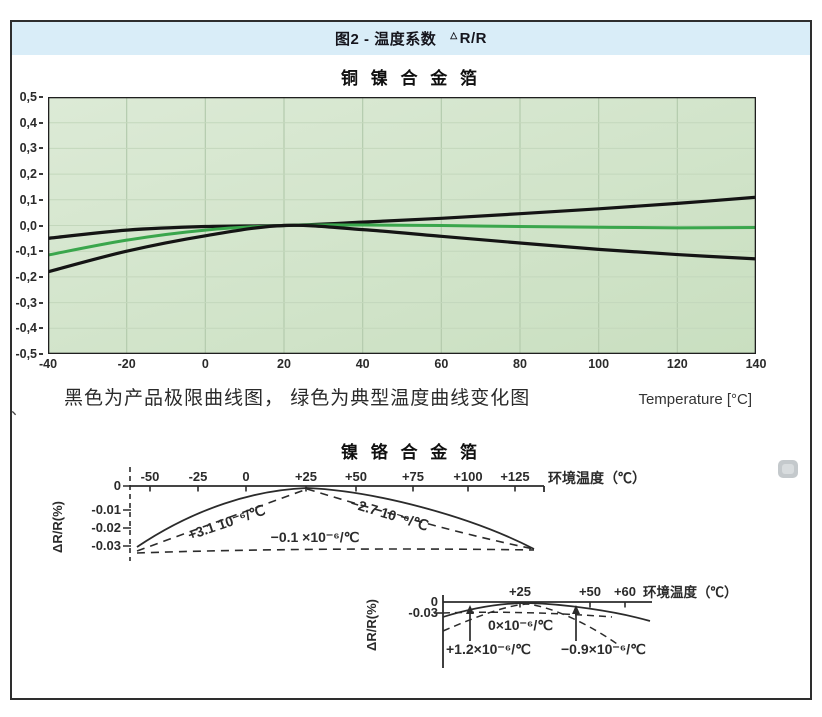 This screenshot has height=717, width=822. I want to click on annotation-minus0-1: −0.1 ×10⁻⁶/℃, so click(315, 537).